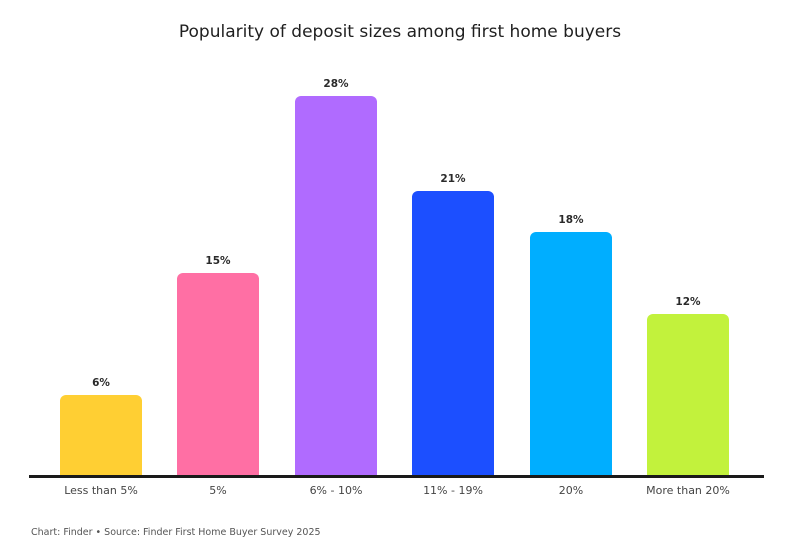 Image resolution: width=800 pixels, height=542 pixels. What do you see at coordinates (336, 84) in the screenshot?
I see `bar-value-label: 28%` at bounding box center [336, 84].